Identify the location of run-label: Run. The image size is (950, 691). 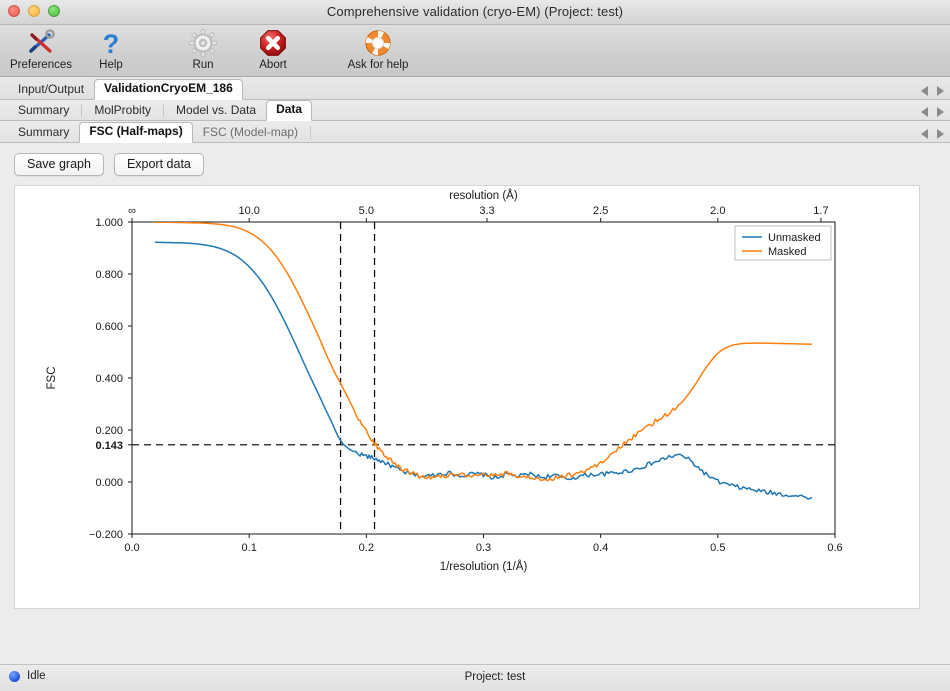
(203, 65).